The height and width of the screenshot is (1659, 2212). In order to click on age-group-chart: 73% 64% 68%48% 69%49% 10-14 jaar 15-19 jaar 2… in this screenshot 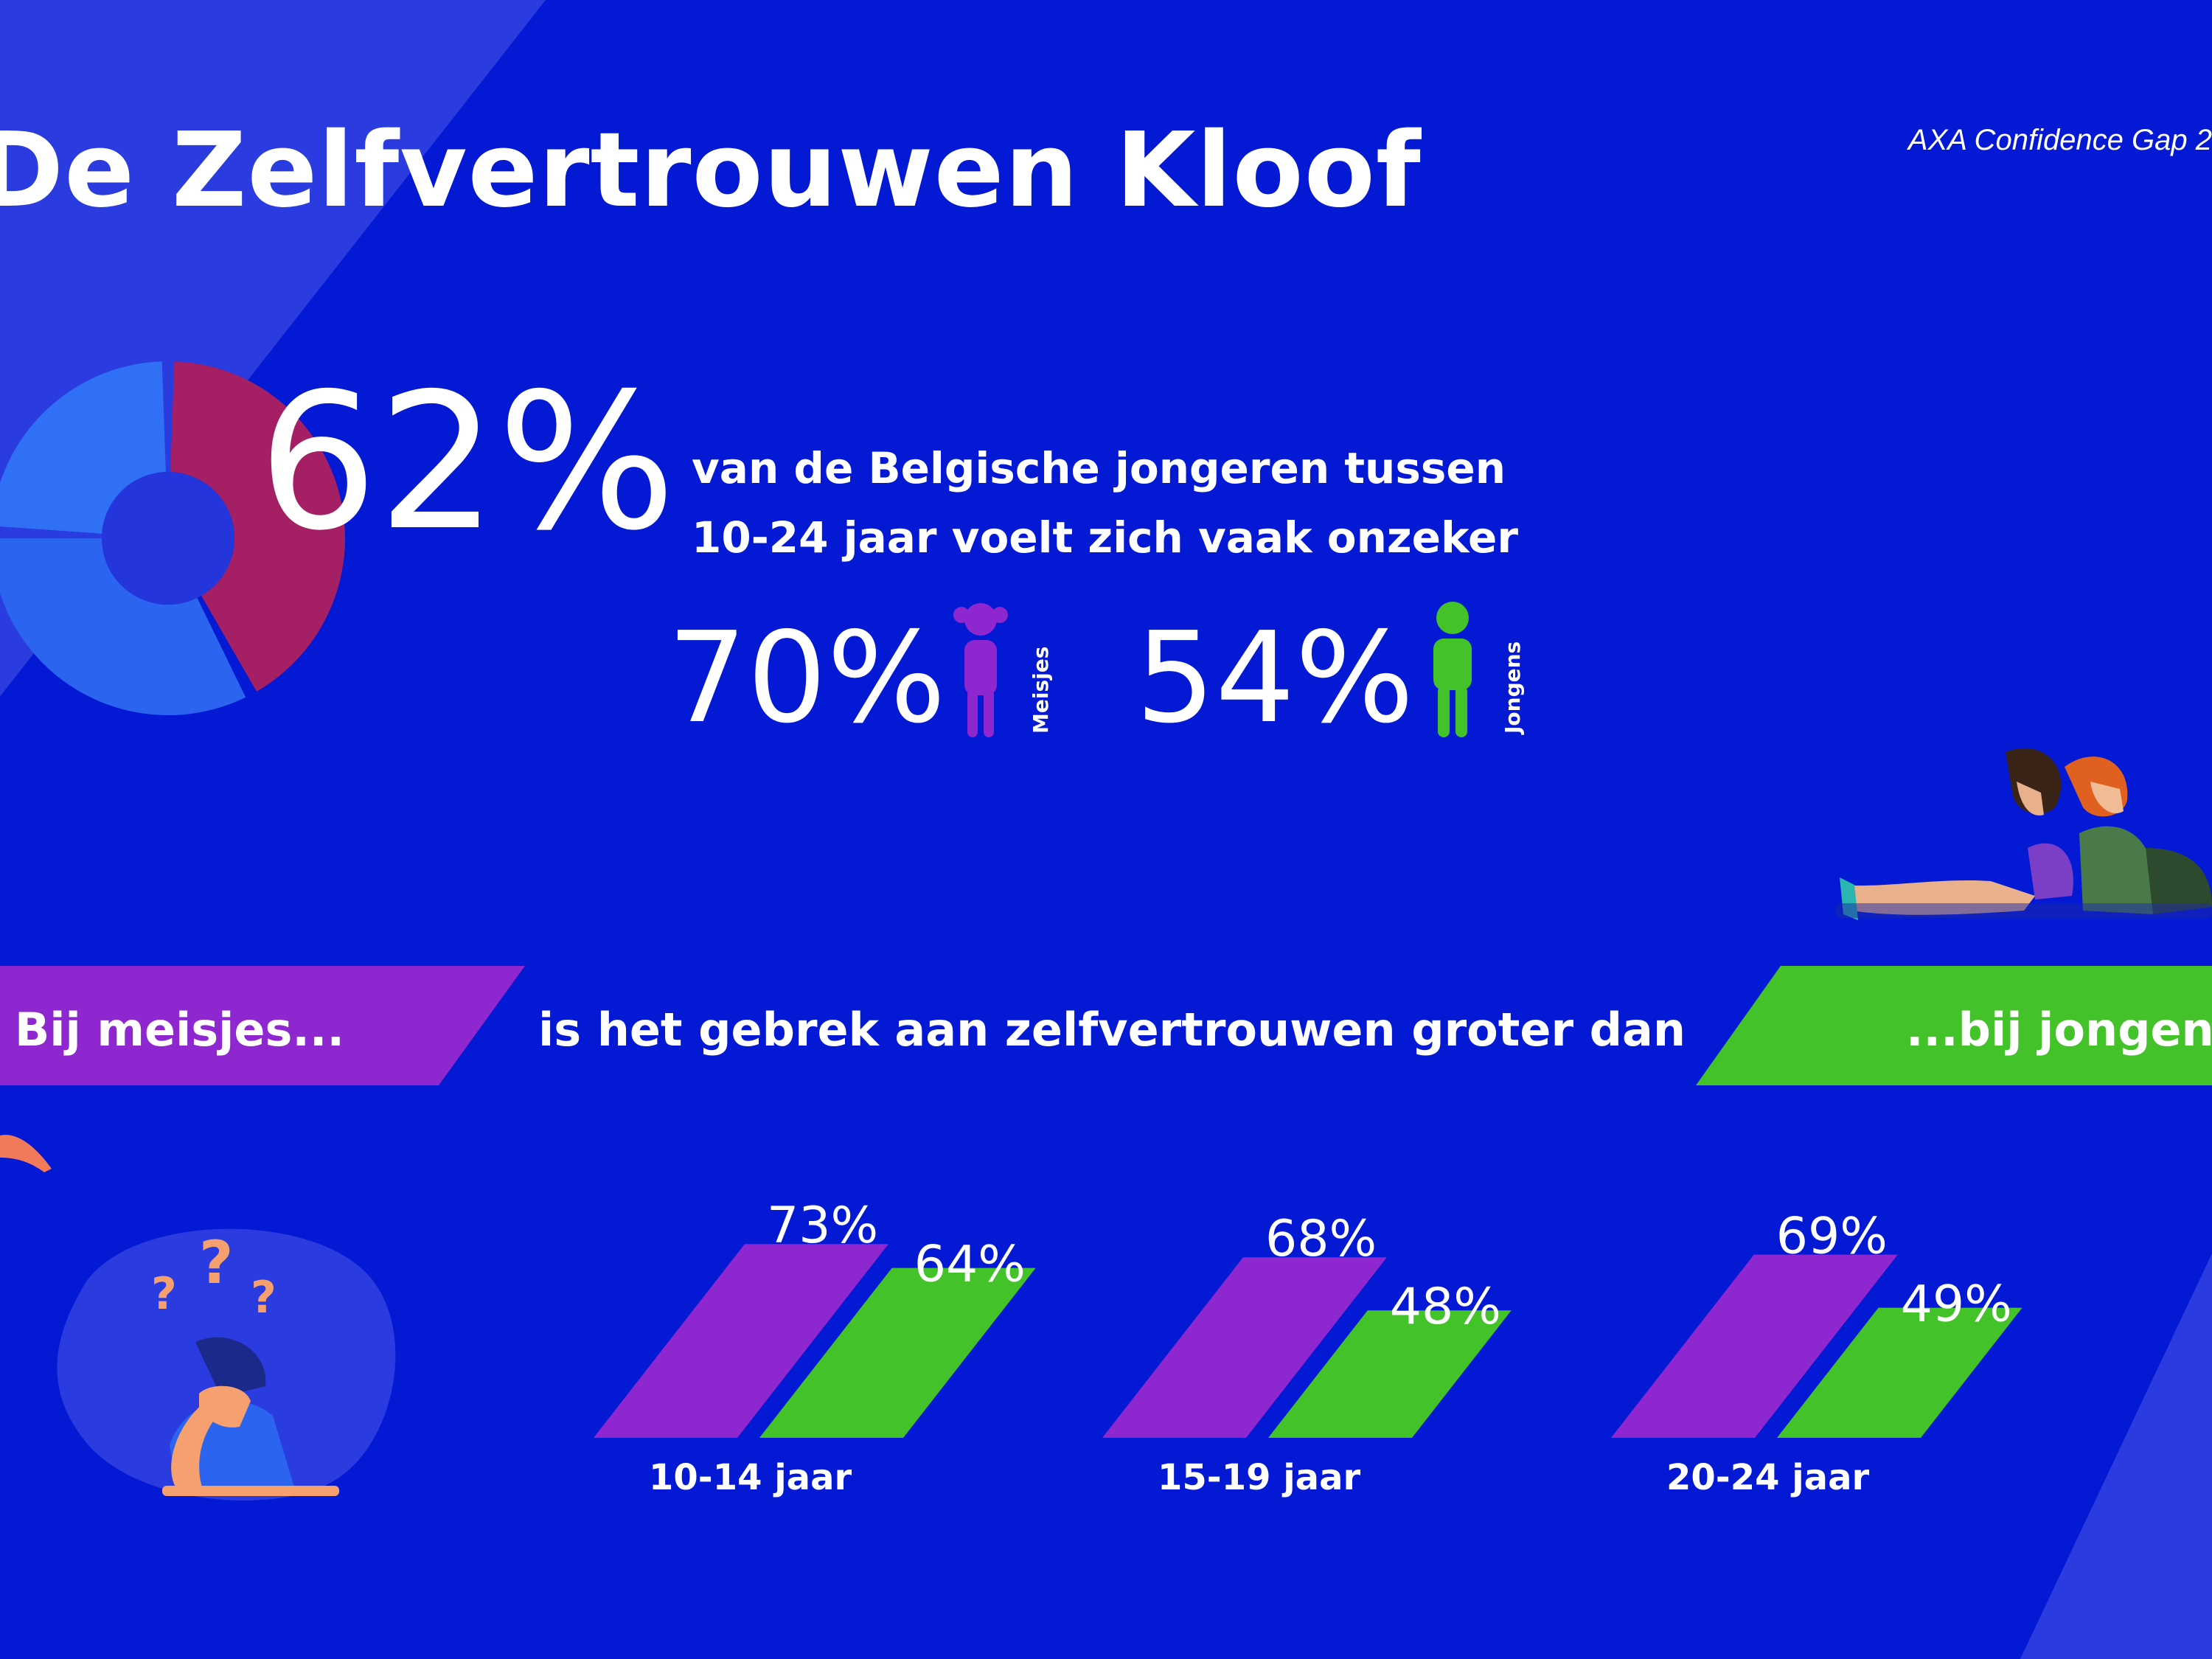, I will do `click(1308, 1347)`.